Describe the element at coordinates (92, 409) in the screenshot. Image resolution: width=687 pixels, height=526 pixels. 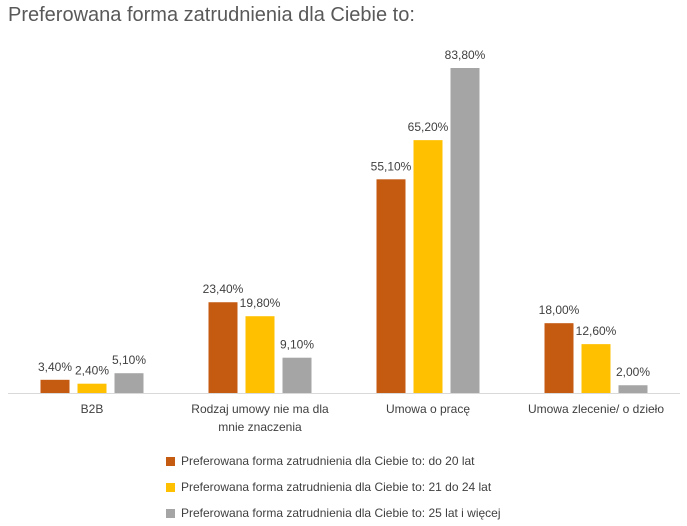
I see `x-tick-label: B2B` at that location.